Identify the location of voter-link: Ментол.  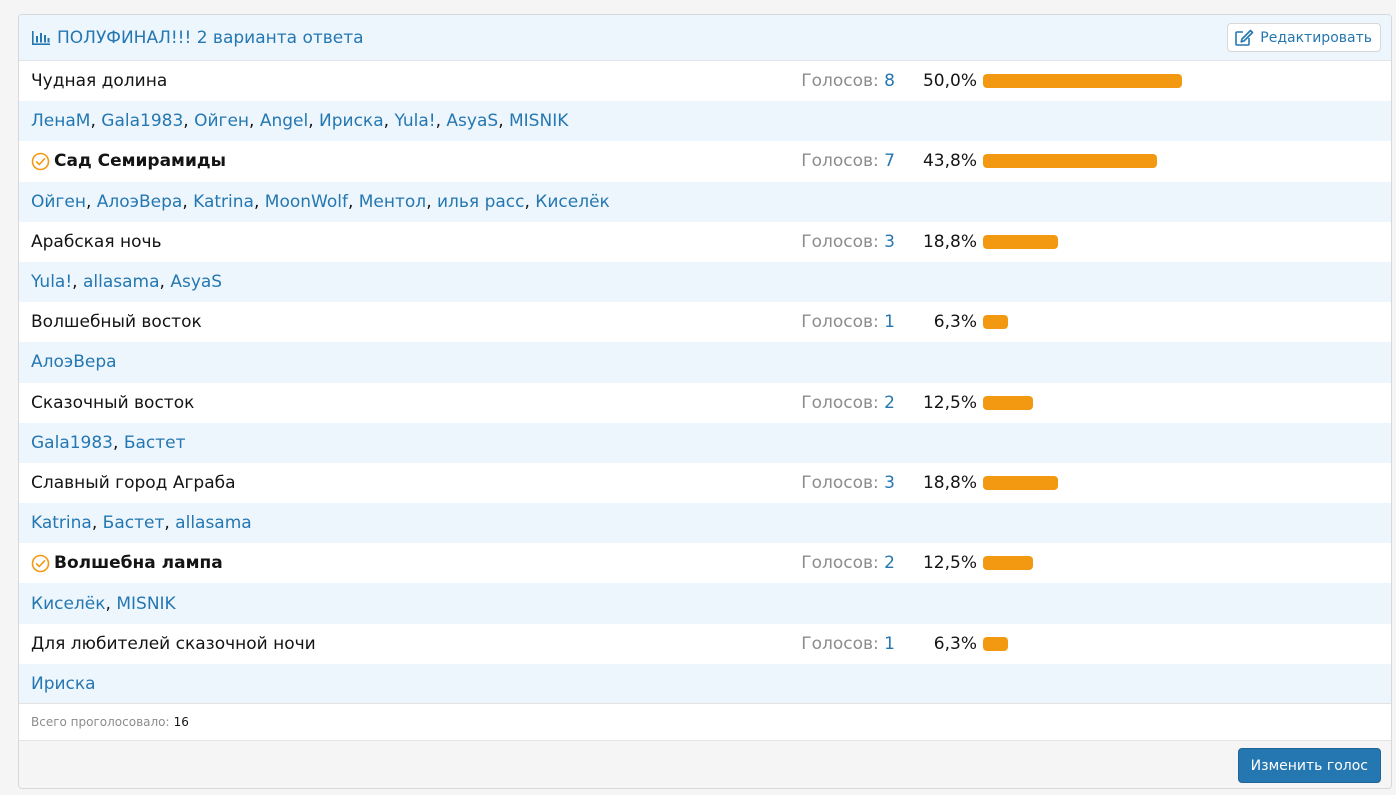
(392, 201).